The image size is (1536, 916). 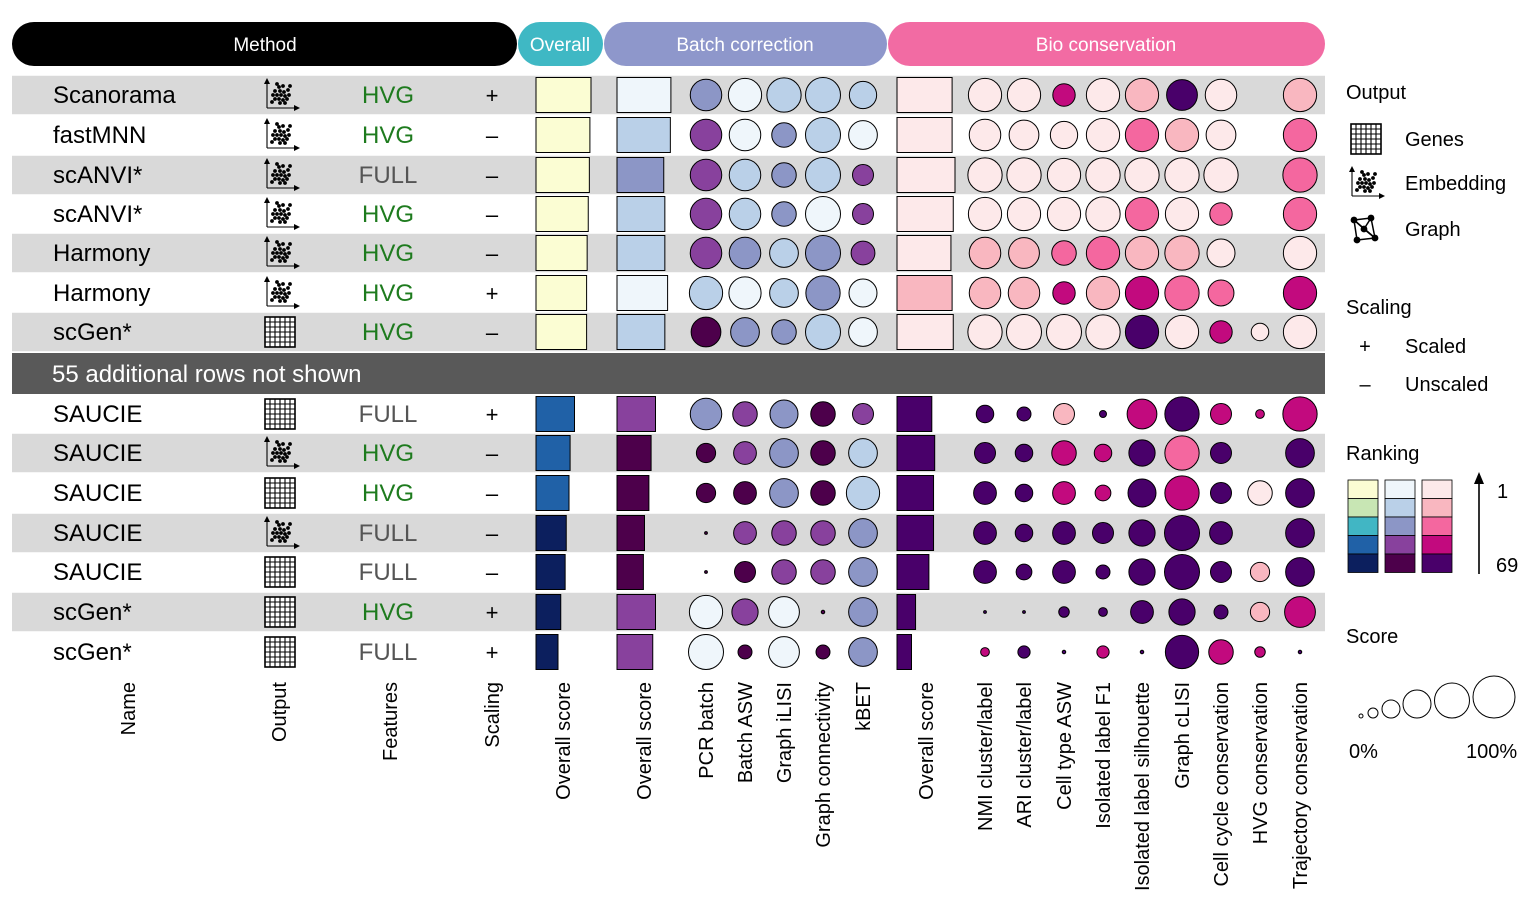 What do you see at coordinates (668, 612) in the screenshot?
I see `row-background` at bounding box center [668, 612].